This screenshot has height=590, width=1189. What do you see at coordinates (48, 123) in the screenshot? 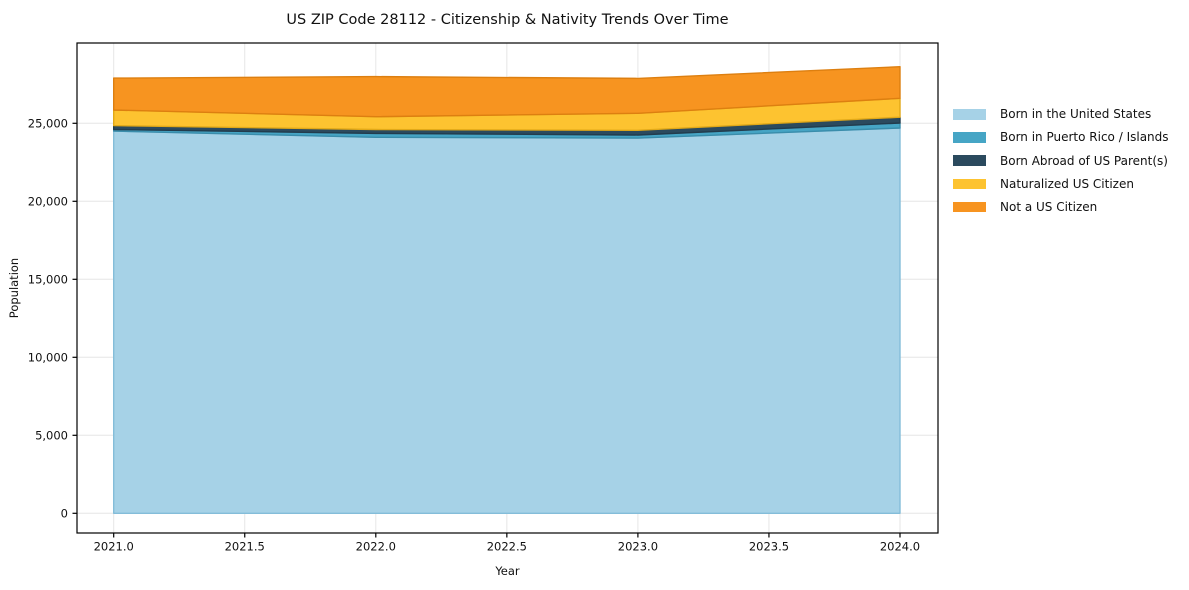
I see `y-tick-label: 25,000` at bounding box center [48, 123].